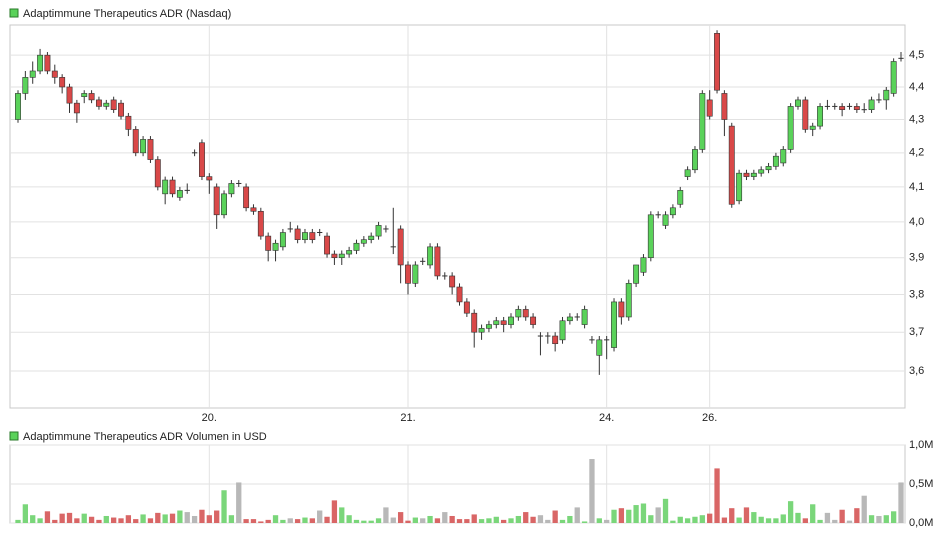 The height and width of the screenshot is (541, 947). Describe the element at coordinates (606, 418) in the screenshot. I see `x-tick-label: 24.` at that location.